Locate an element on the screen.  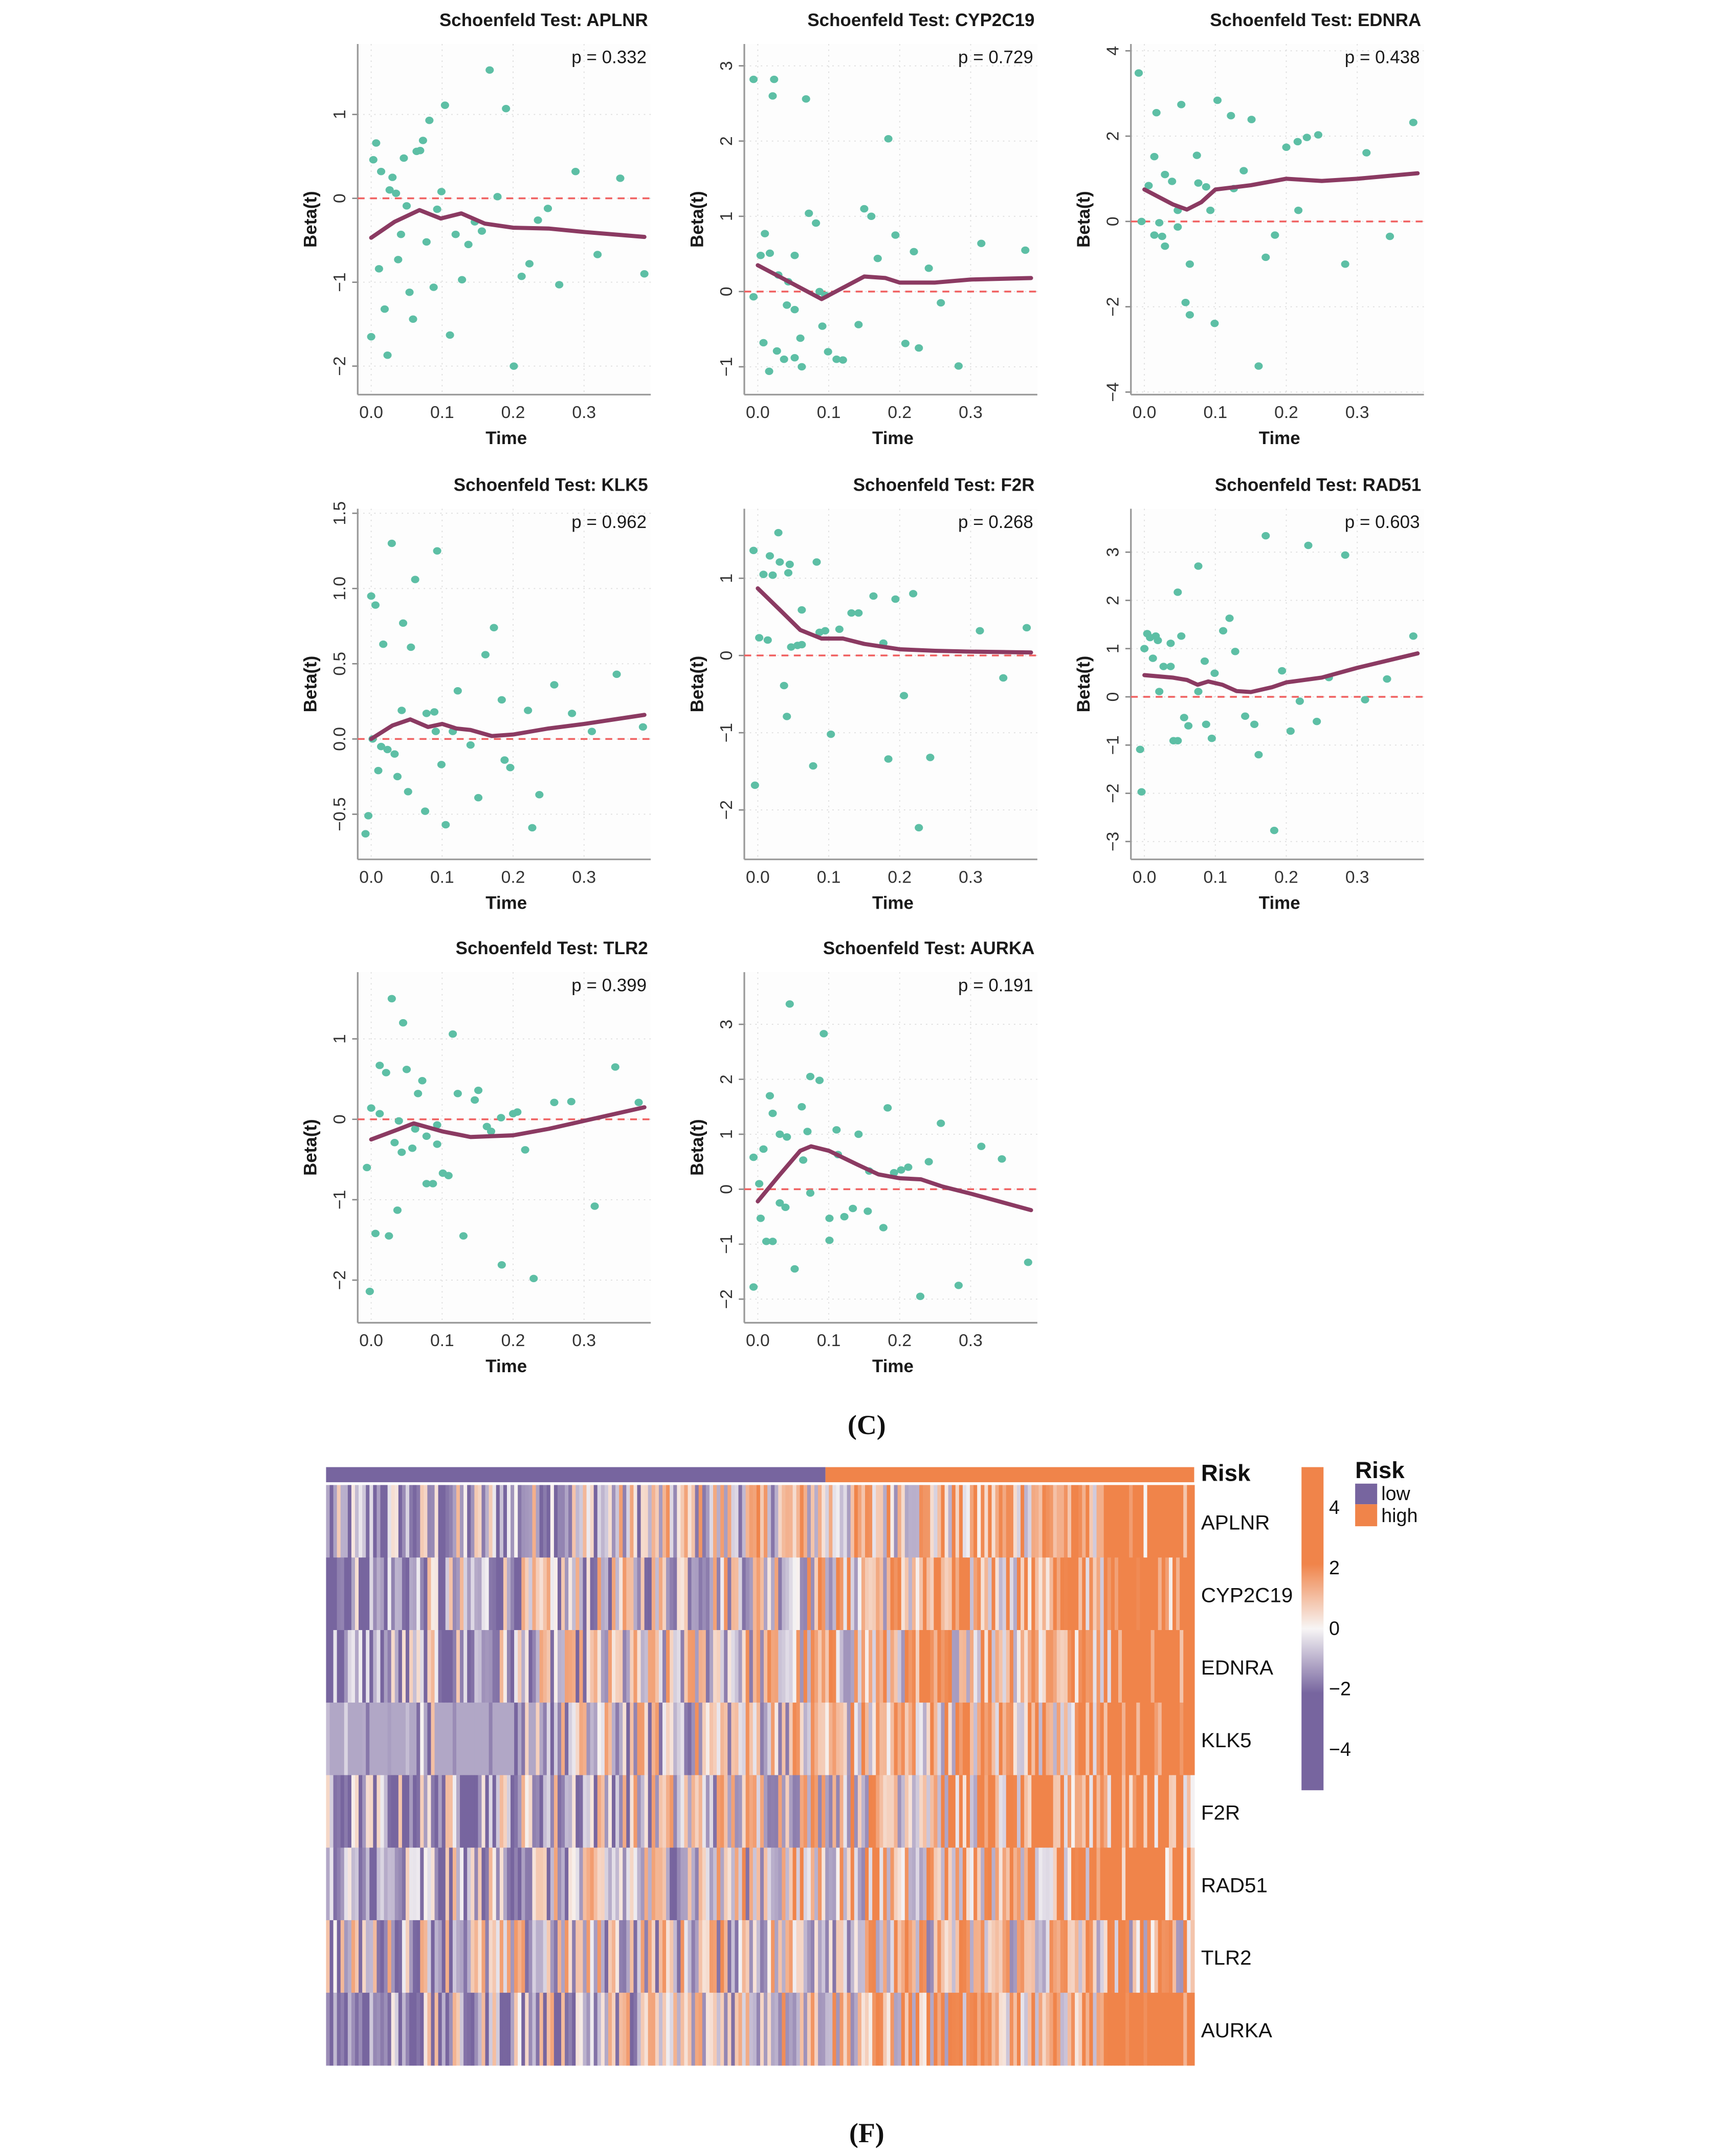
x-tick-label: 0.0 is located at coordinates (371, 412).